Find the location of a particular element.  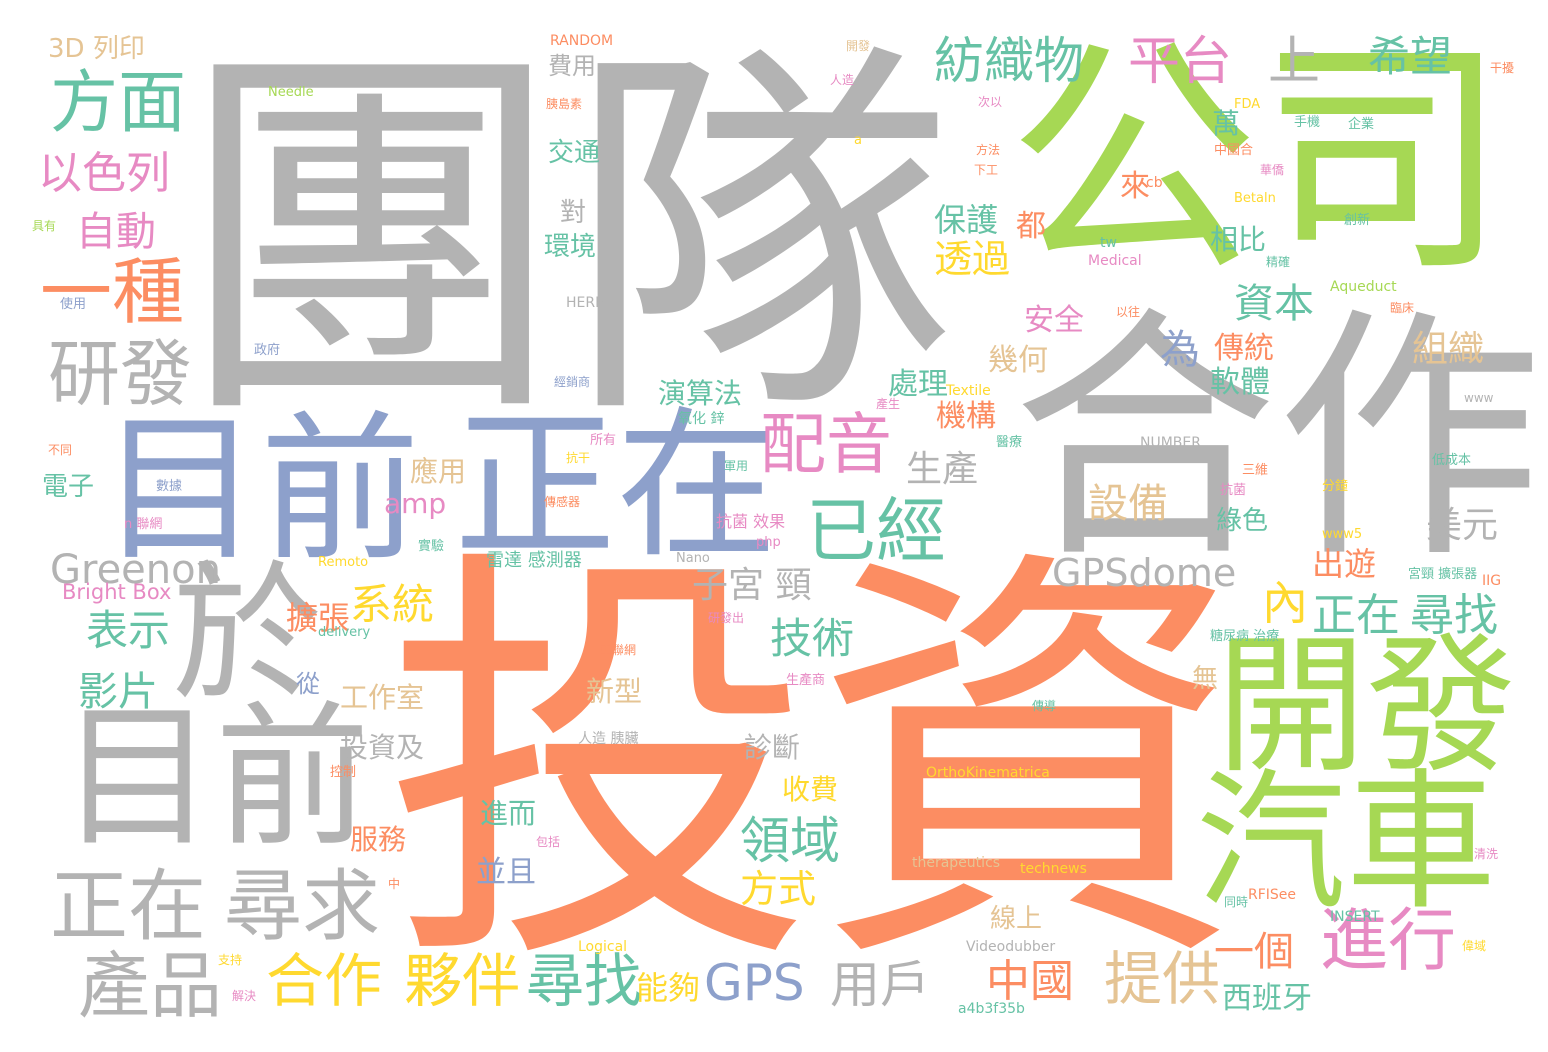

word-組織: 組織 is located at coordinates (1448, 349).